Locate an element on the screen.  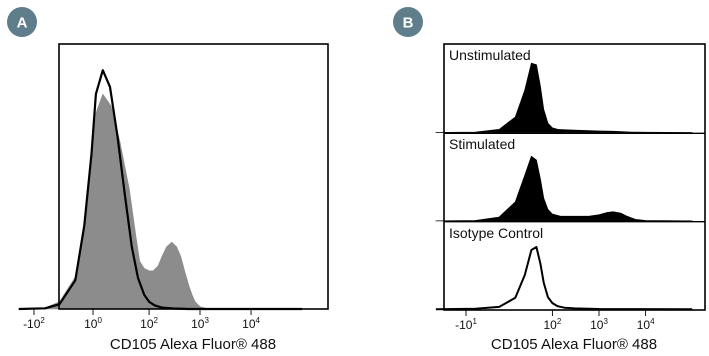
panel-b-badge-label: B is located at coordinates (408, 23).